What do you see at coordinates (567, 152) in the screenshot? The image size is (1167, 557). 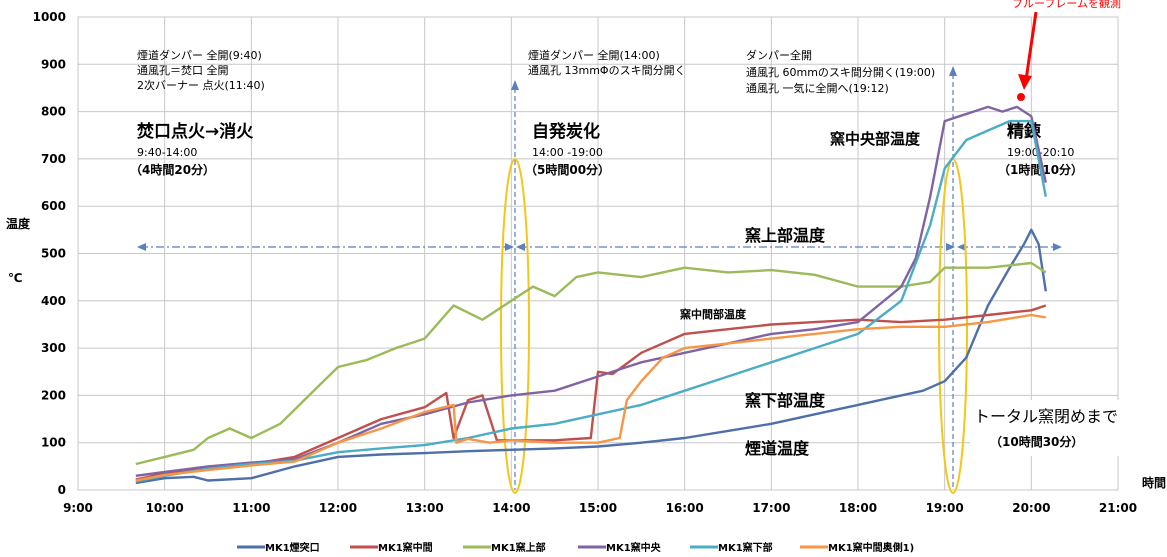 I see `phase2-time: 14:00 -19:00` at bounding box center [567, 152].